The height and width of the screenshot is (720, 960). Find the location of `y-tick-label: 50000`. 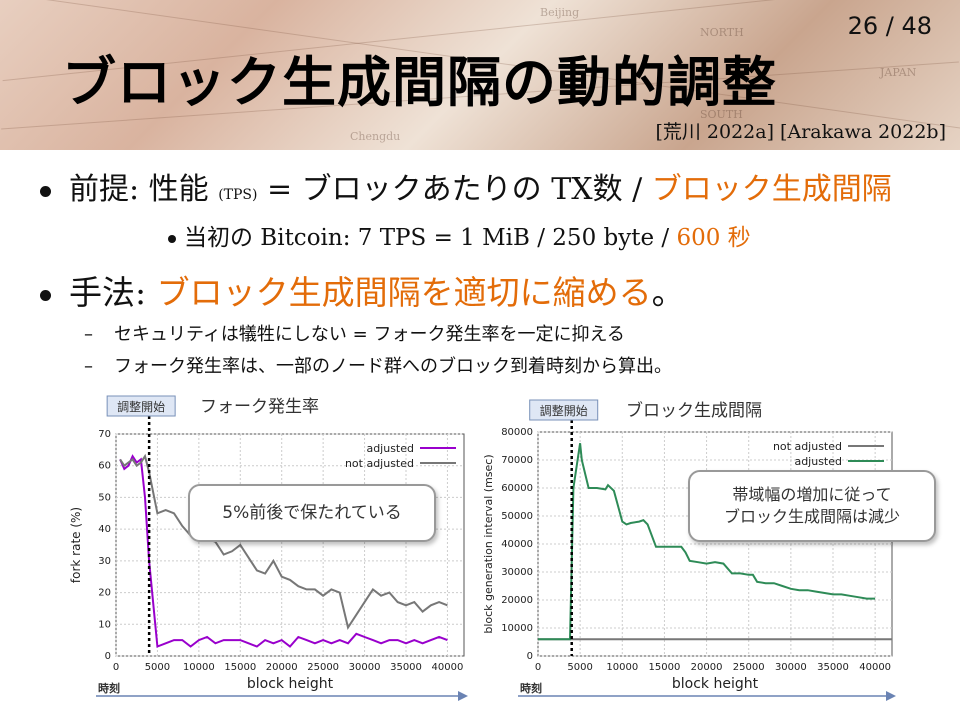

y-tick-label: 50000 is located at coordinates (517, 516).